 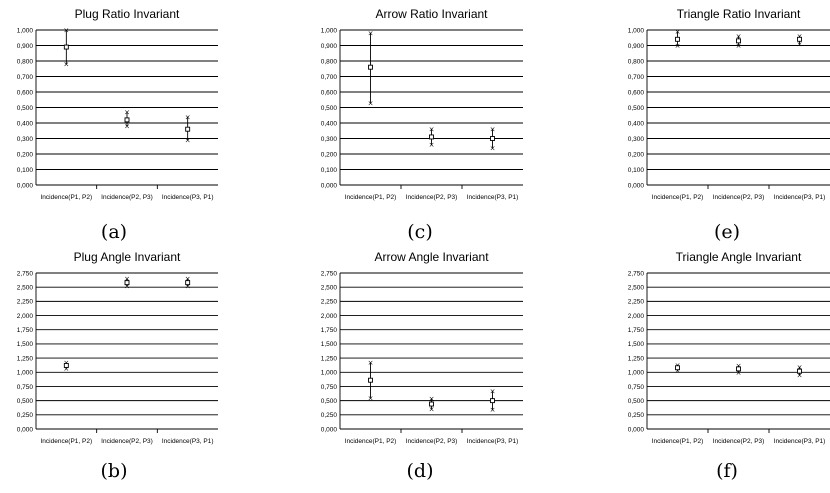 I want to click on y-tick-label: 0,200, so click(x=25, y=154).